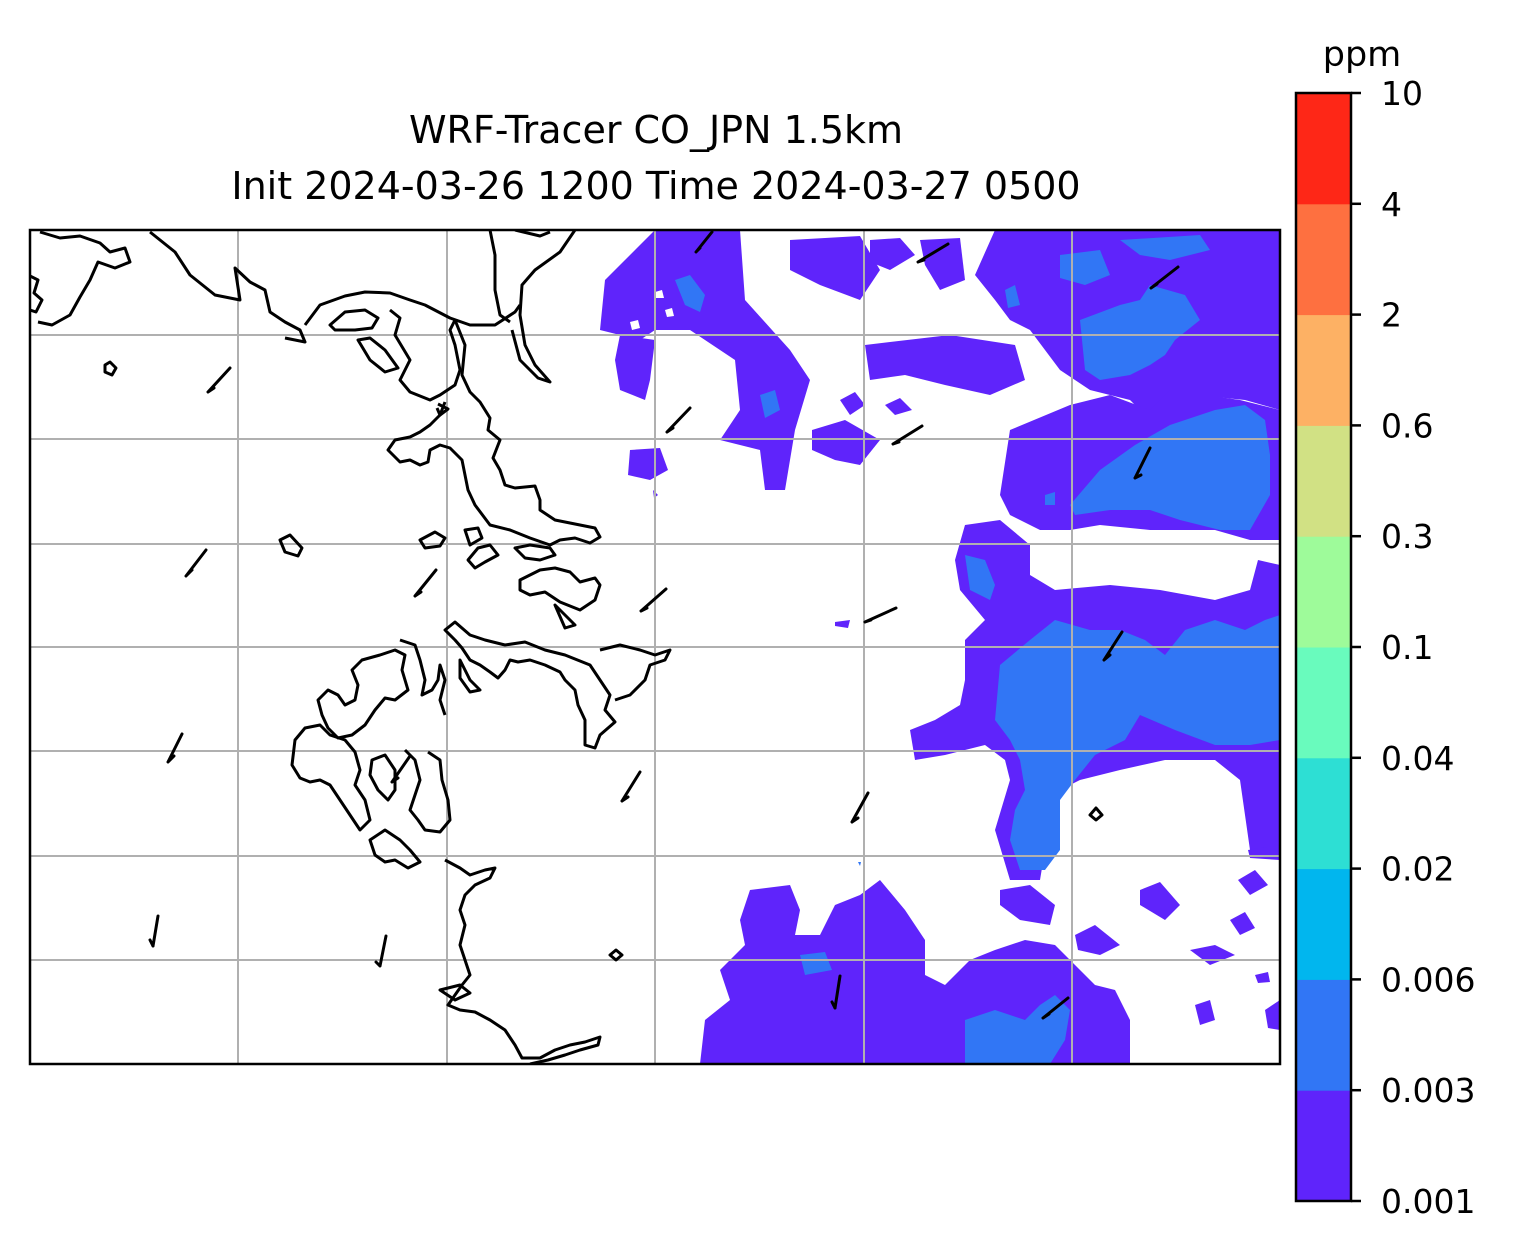 The image size is (1528, 1256). What do you see at coordinates (1428, 1090) in the screenshot?
I see `colorbar-tick-label: 0.003` at bounding box center [1428, 1090].